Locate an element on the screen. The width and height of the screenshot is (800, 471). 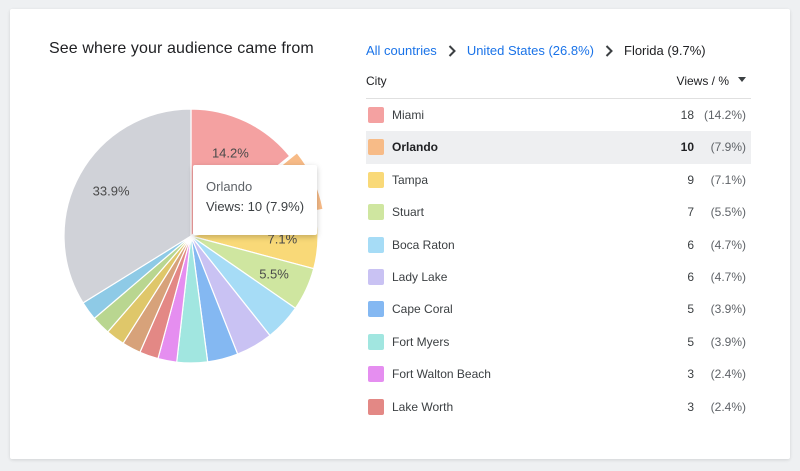
row-views: 9 is located at coordinates (690, 179).